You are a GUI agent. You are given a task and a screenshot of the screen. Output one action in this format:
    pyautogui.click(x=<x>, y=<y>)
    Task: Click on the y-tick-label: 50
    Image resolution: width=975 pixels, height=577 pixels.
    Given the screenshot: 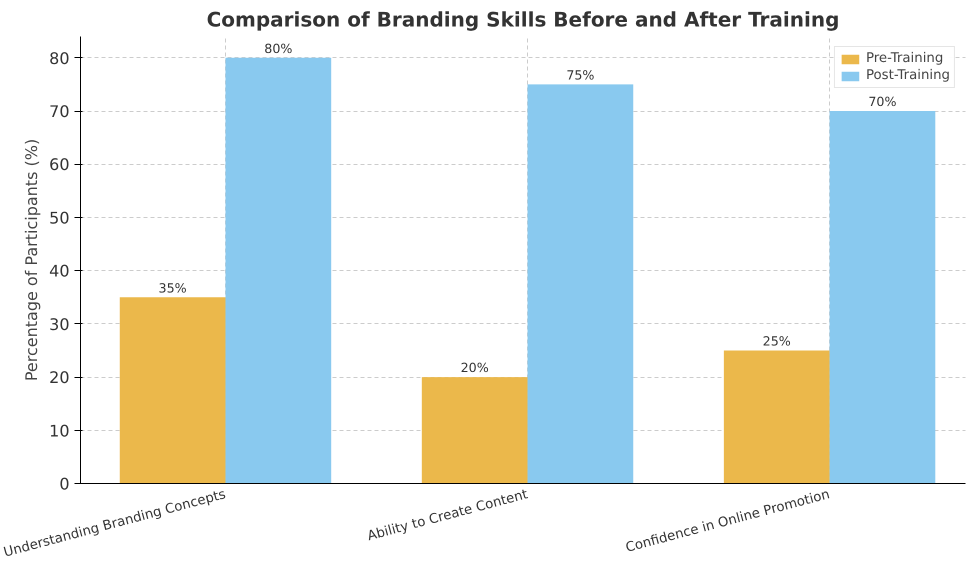 What is the action you would take?
    pyautogui.click(x=59, y=218)
    